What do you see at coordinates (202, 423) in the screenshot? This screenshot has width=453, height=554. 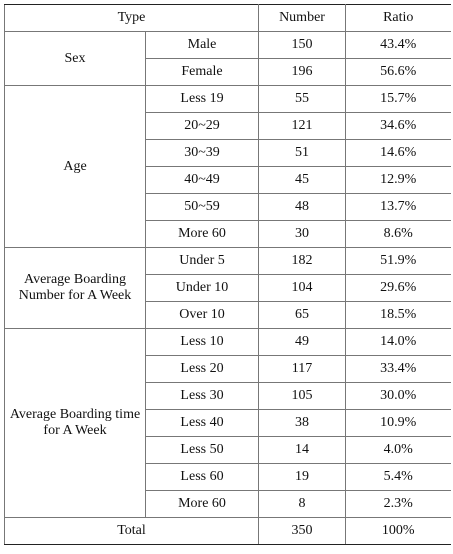 I see `sub-type: Less 40` at bounding box center [202, 423].